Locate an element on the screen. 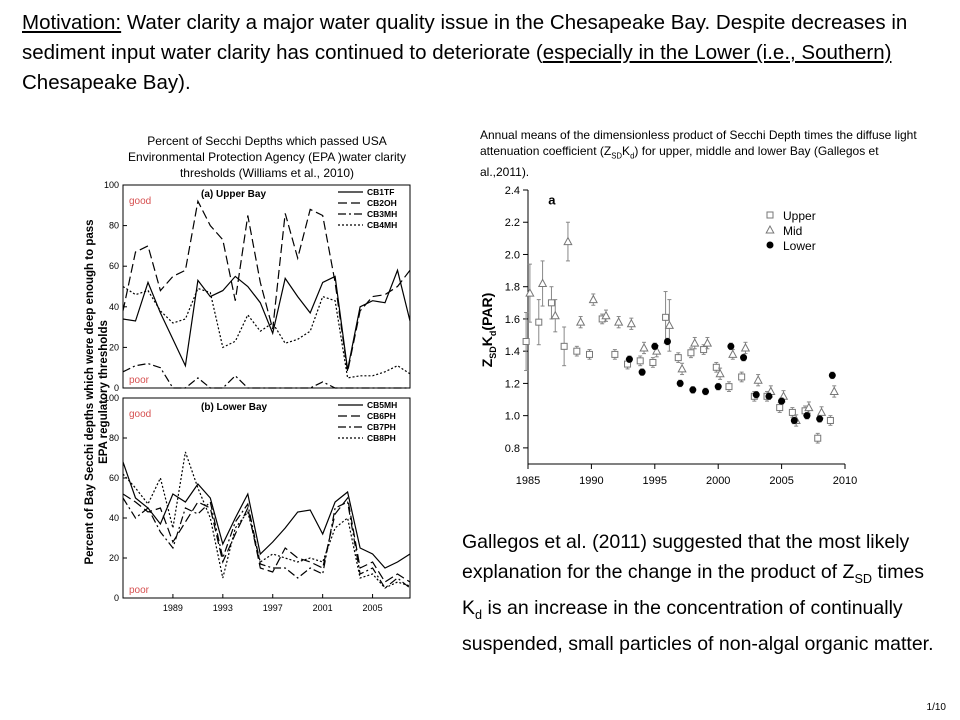  scatter-legend-label: Mid is located at coordinates (792, 231).